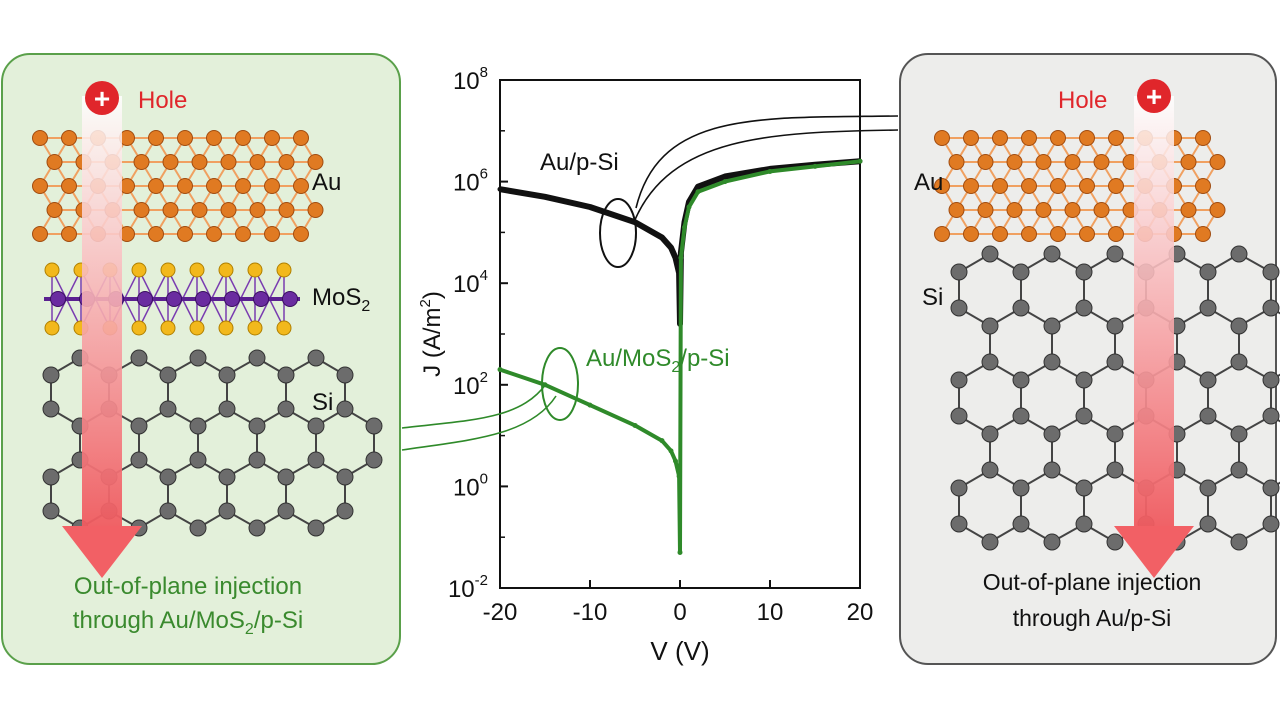 The image size is (1280, 720). Describe the element at coordinates (484, 377) in the screenshot. I see `y-tick-label-exp: 2` at that location.